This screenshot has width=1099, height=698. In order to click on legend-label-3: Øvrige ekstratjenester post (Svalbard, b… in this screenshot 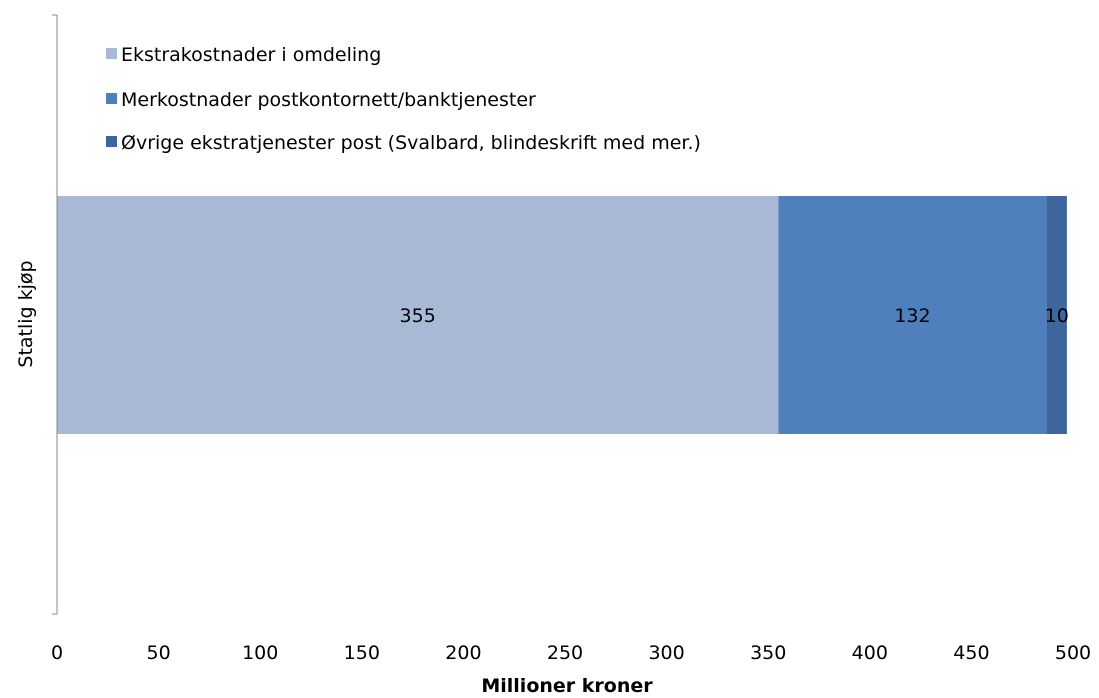, I will do `click(411, 143)`.